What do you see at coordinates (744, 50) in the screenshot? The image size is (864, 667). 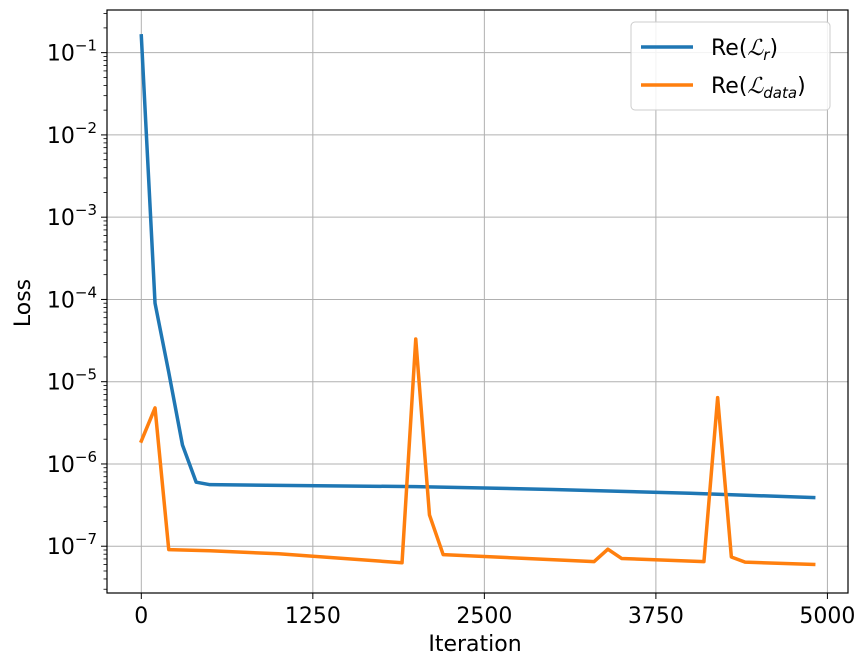 I see `legend-label: Re(ℒr)` at bounding box center [744, 50].